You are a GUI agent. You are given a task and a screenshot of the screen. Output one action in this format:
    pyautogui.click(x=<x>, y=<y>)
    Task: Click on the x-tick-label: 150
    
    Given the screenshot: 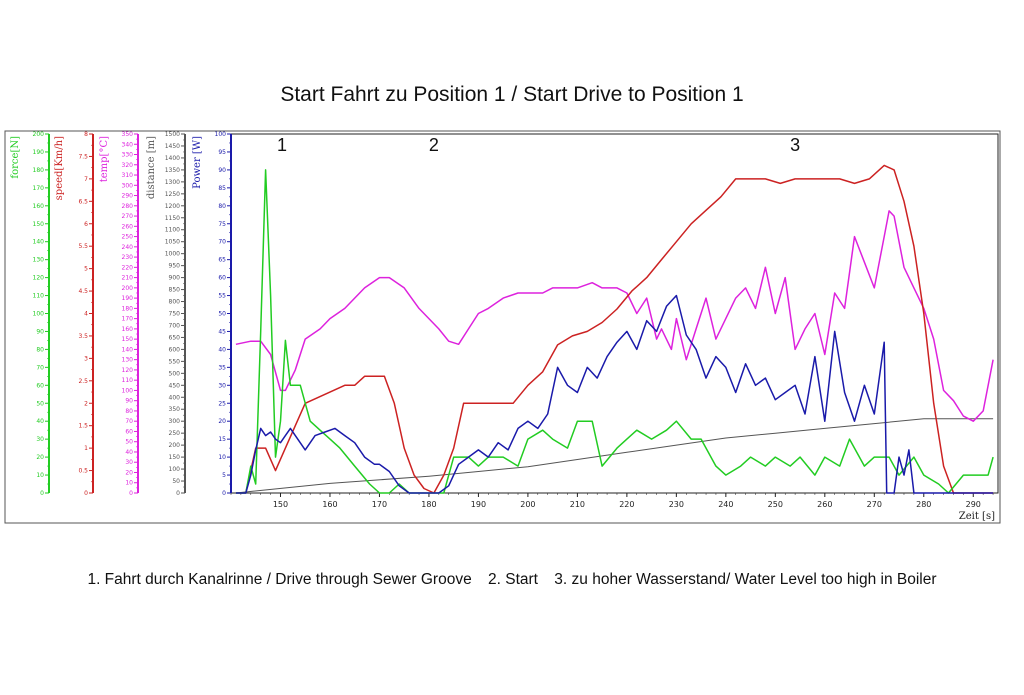 What is the action you would take?
    pyautogui.click(x=280, y=504)
    